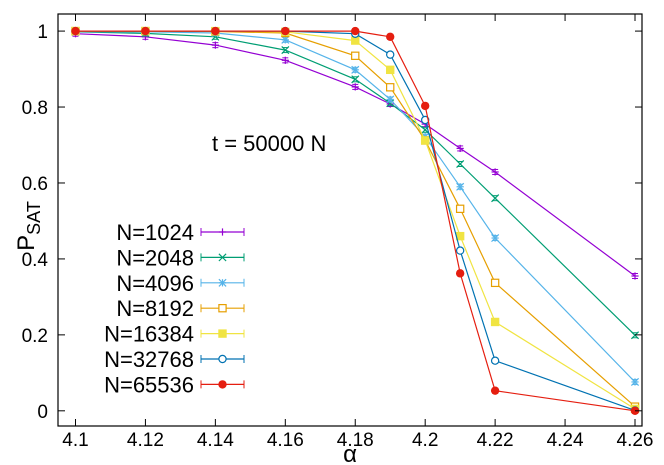 Image resolution: width=664 pixels, height=465 pixels. Describe the element at coordinates (174, 334) in the screenshot. I see `legend-item: N=16384` at that location.